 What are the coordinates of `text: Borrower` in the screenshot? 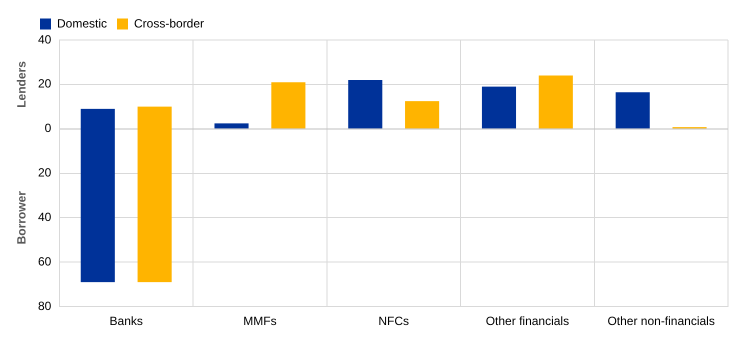 It's located at (21, 217).